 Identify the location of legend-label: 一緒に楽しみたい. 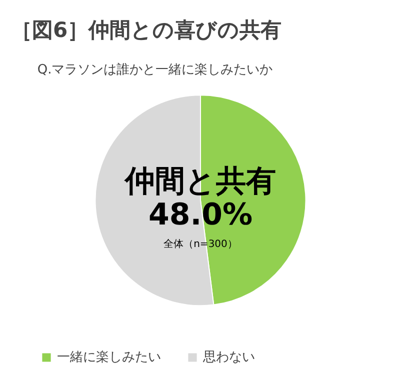
(109, 357).